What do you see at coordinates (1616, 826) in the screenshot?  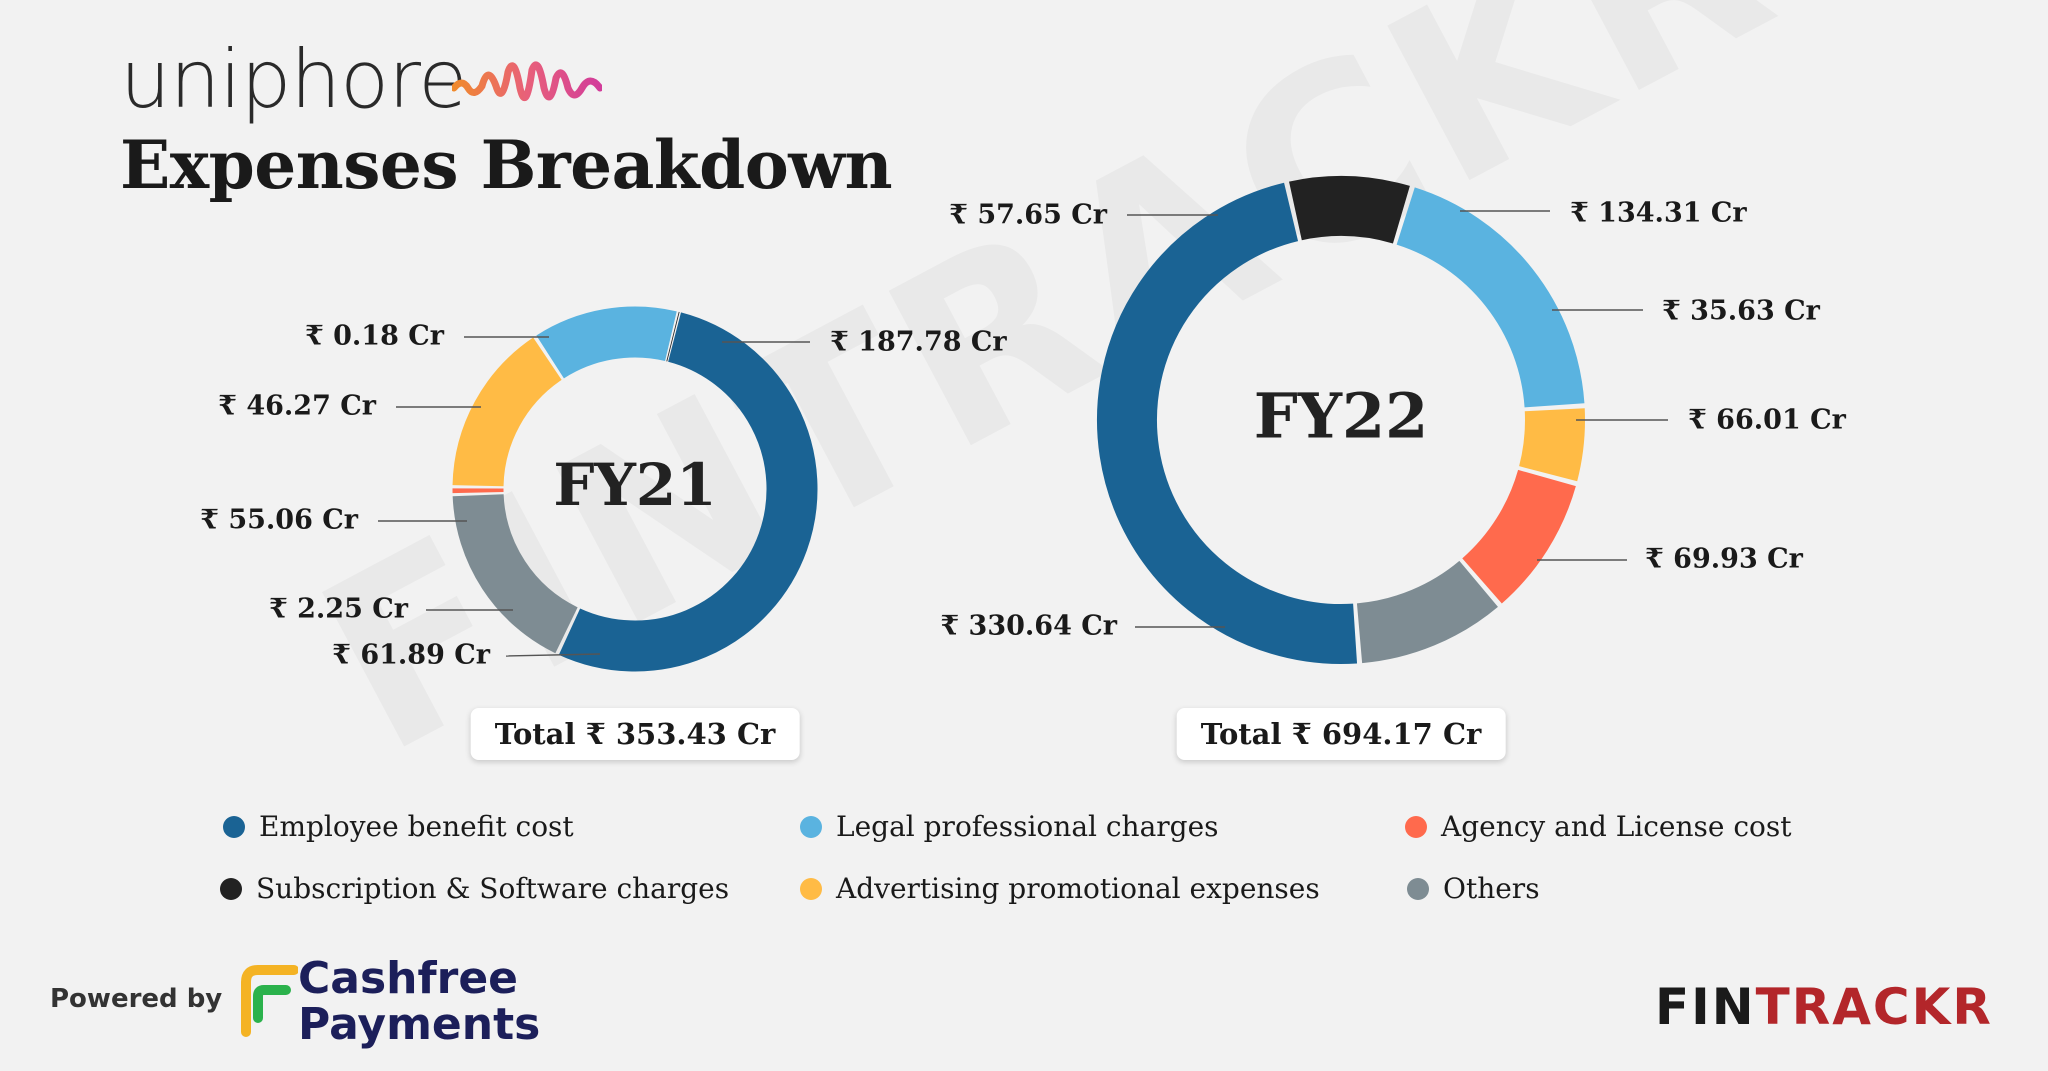 I see `legend-label: Agency and License cost` at bounding box center [1616, 826].